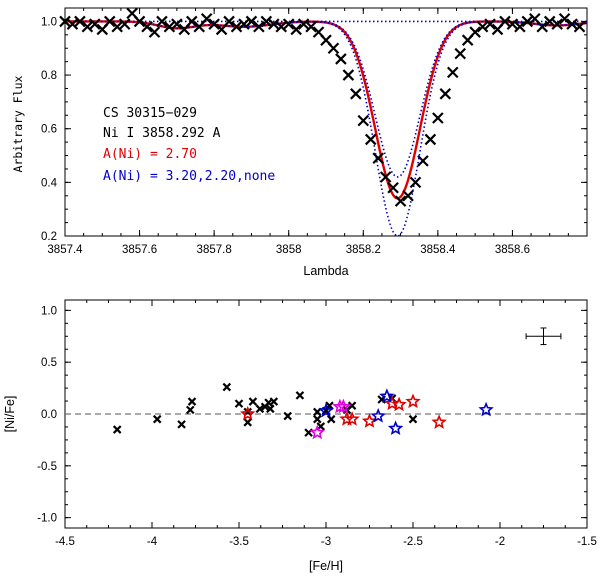  Describe the element at coordinates (303, 411) in the screenshot. I see `abundance-points` at that location.